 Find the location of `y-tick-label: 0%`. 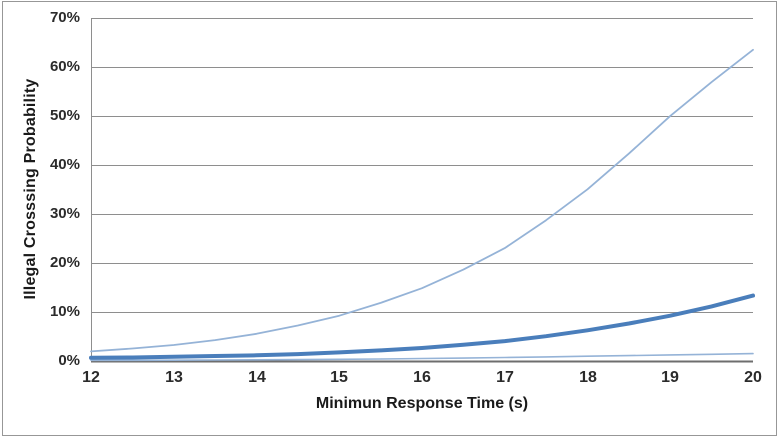

y-tick-label: 0% is located at coordinates (69, 360).